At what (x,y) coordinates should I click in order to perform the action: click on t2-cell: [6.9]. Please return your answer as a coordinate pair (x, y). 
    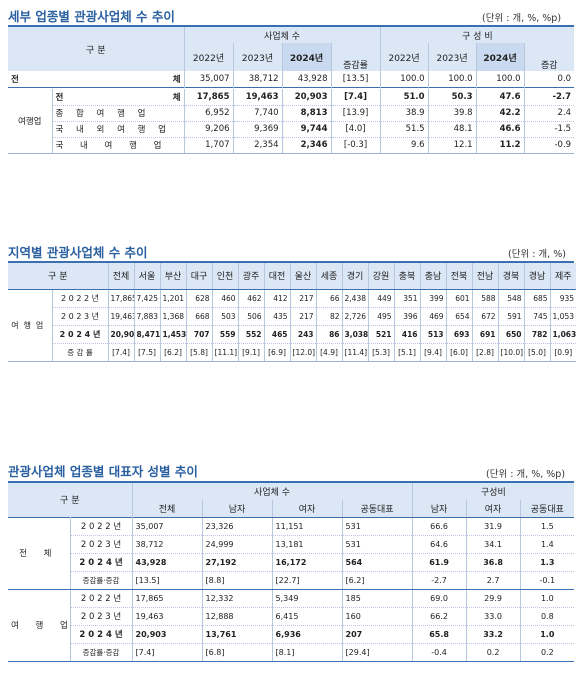
    Looking at the image, I should click on (277, 352).